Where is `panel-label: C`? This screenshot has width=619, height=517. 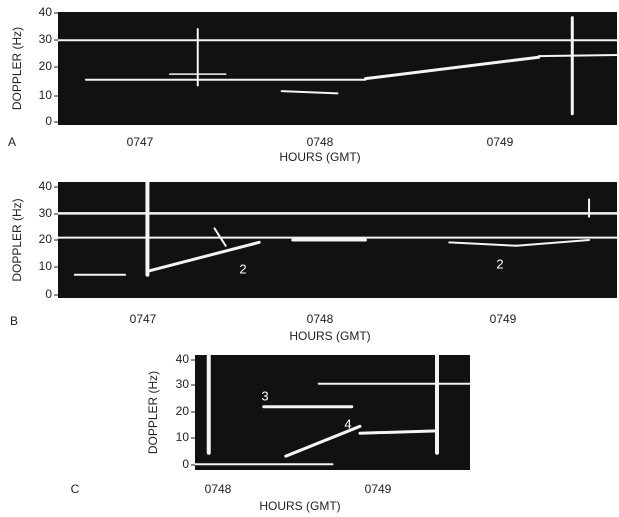
panel-label: C is located at coordinates (75, 489).